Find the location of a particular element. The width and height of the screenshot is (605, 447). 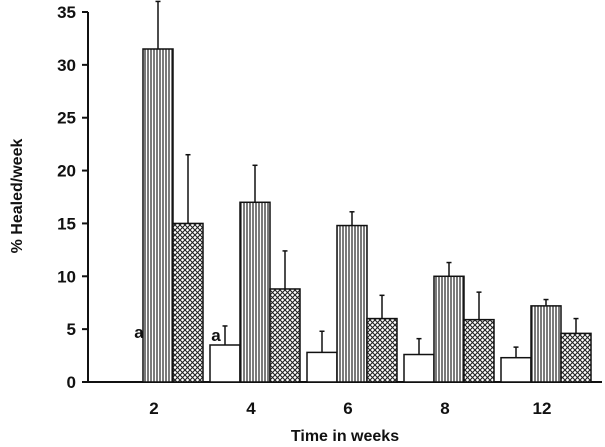

y-tick-label: 30 is located at coordinates (66, 65).